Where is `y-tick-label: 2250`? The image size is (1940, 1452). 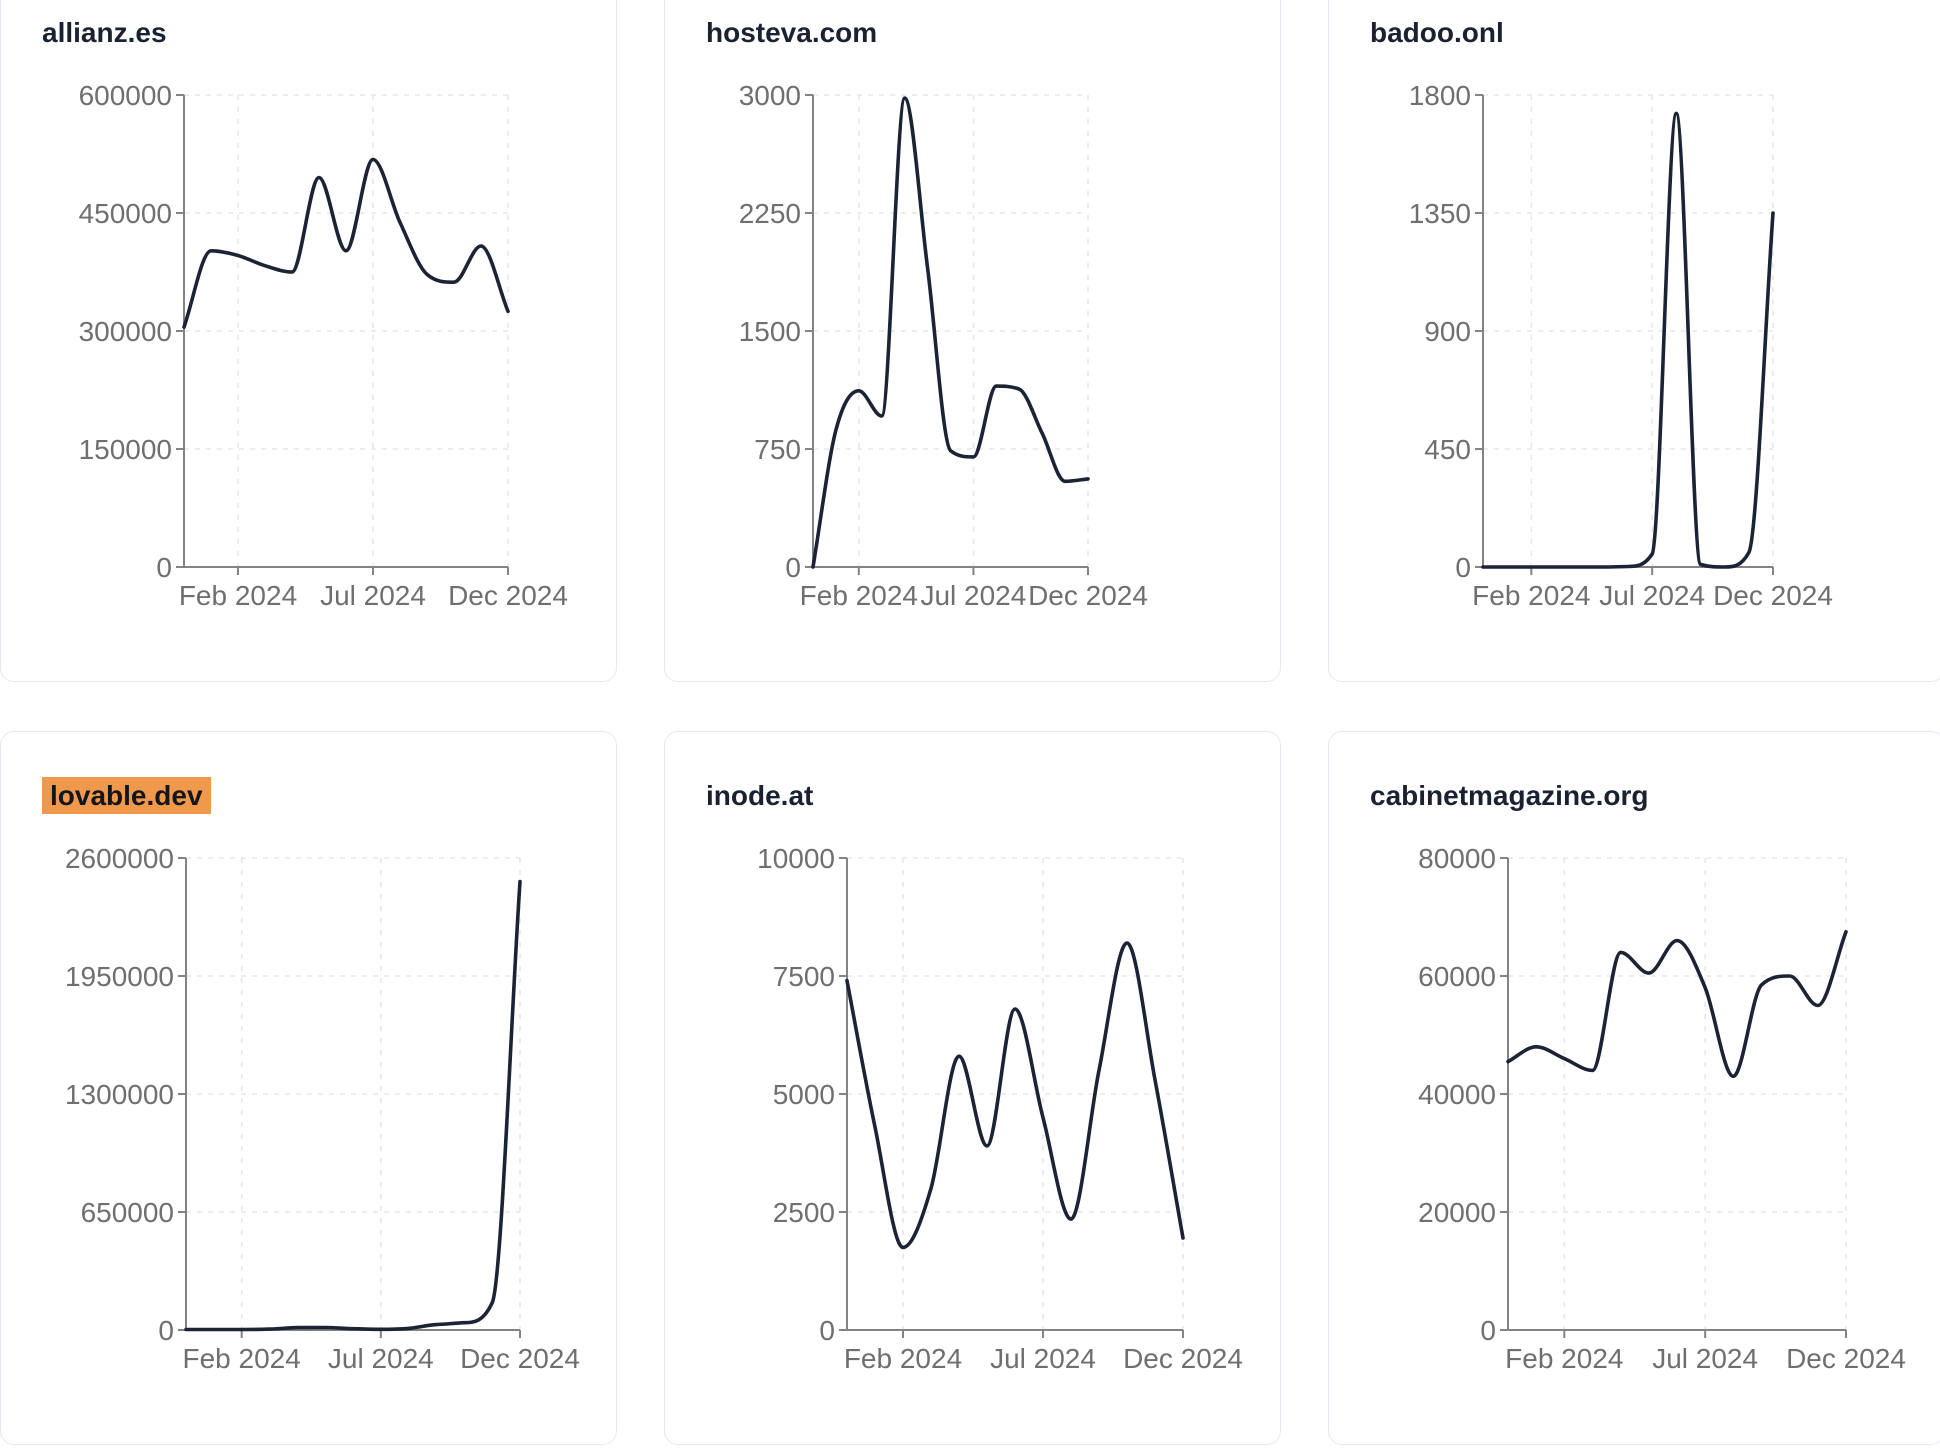 y-tick-label: 2250 is located at coordinates (770, 213).